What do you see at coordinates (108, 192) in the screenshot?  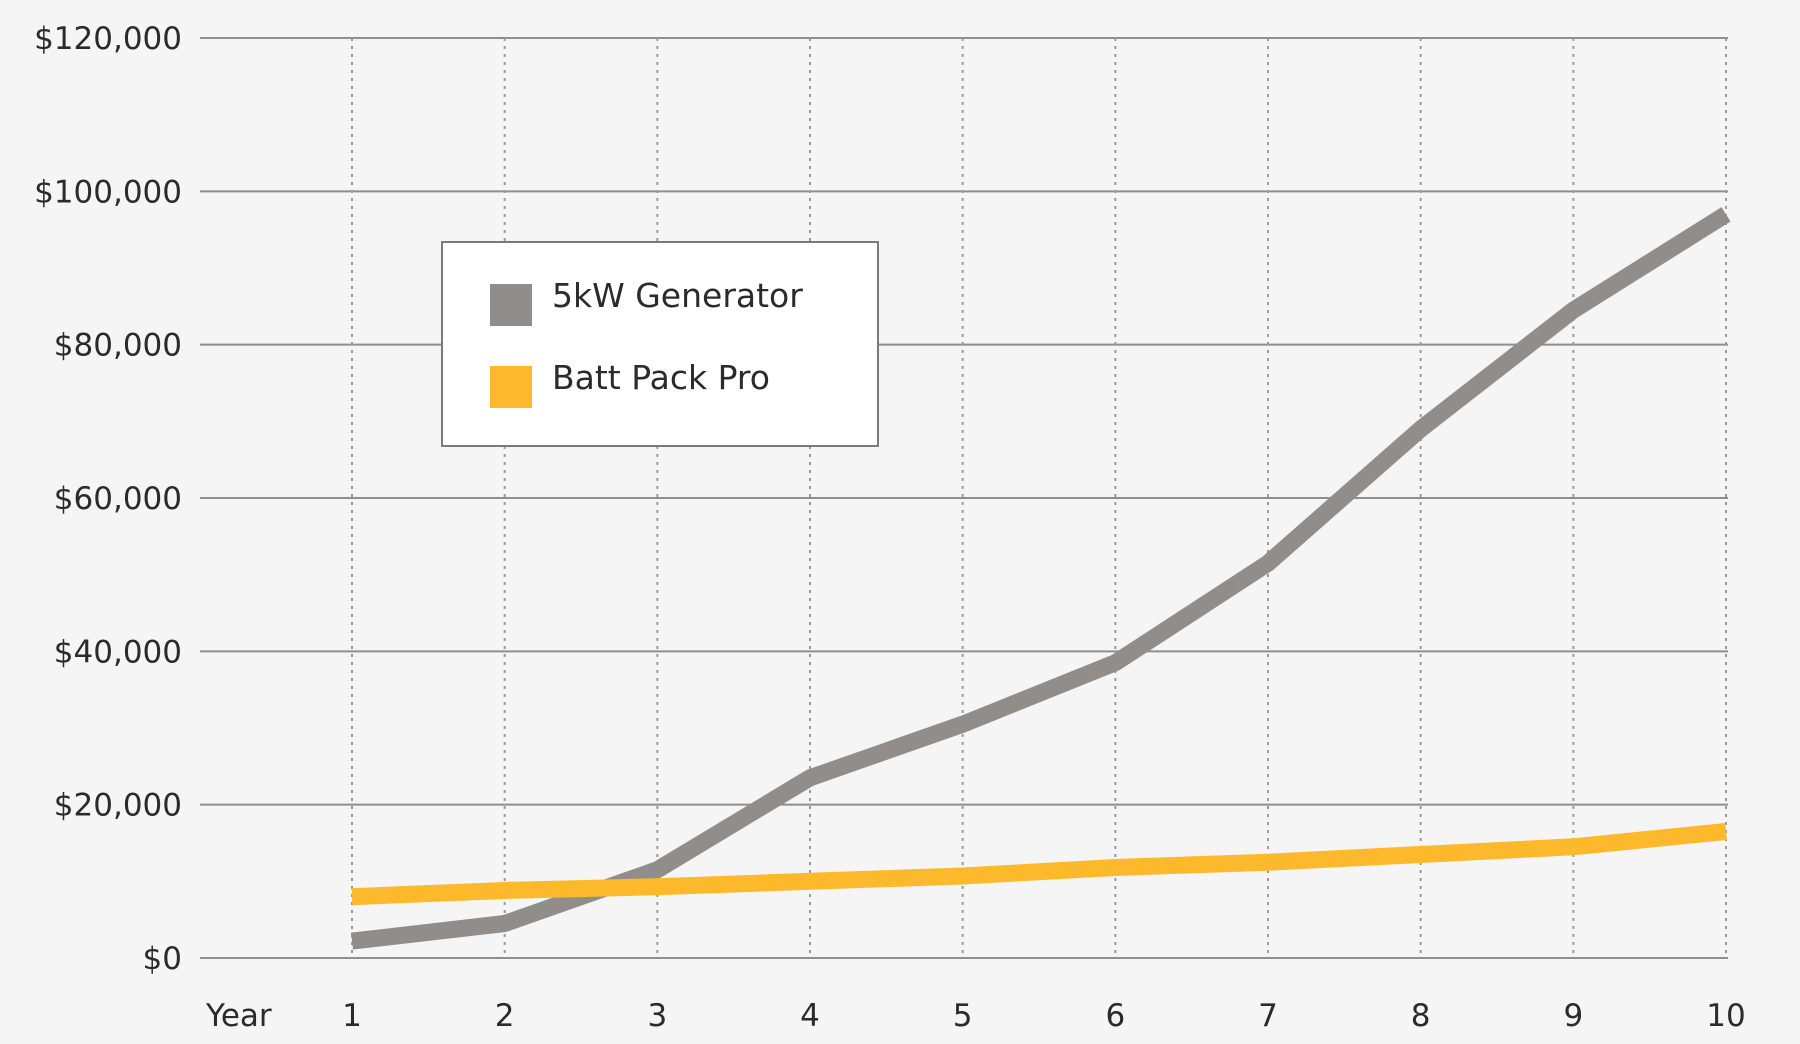 I see `y-tick-label: $100,000` at bounding box center [108, 192].